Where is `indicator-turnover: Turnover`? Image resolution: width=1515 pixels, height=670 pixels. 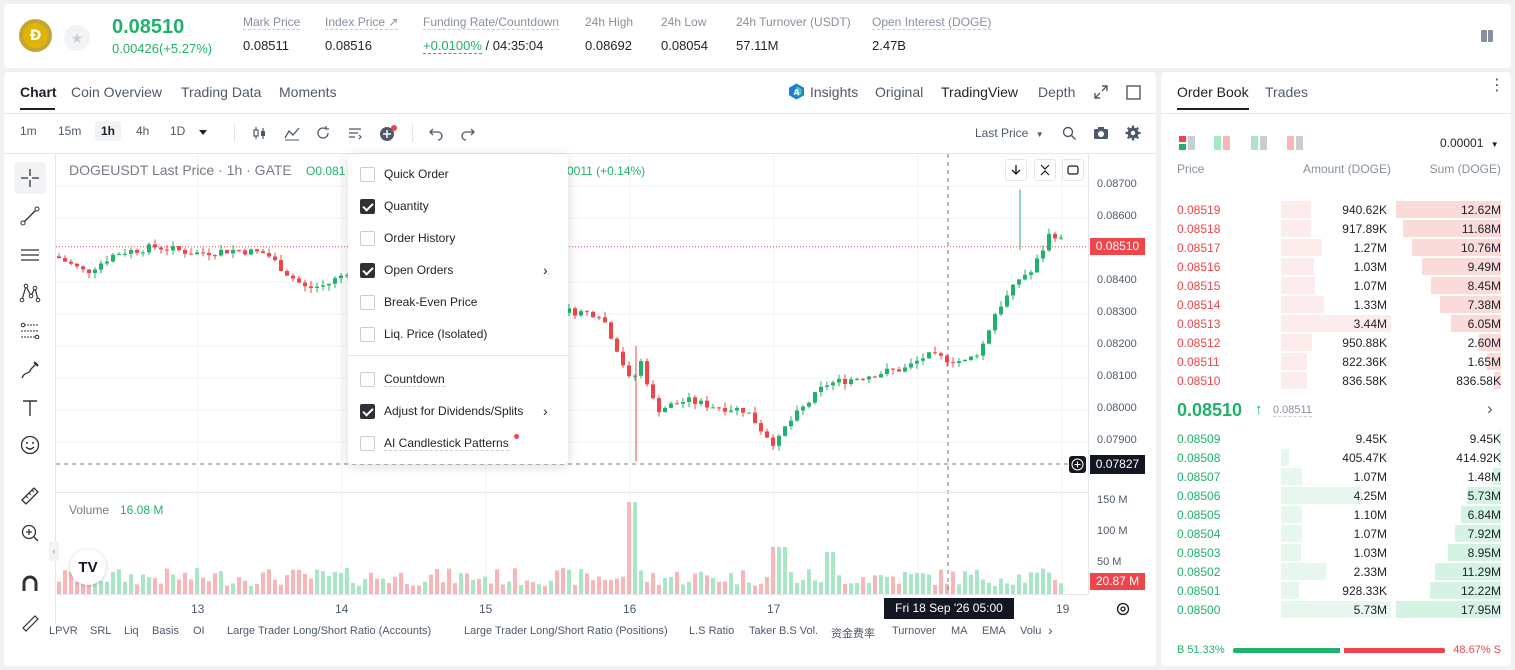
indicator-turnover: Turnover is located at coordinates (914, 631).